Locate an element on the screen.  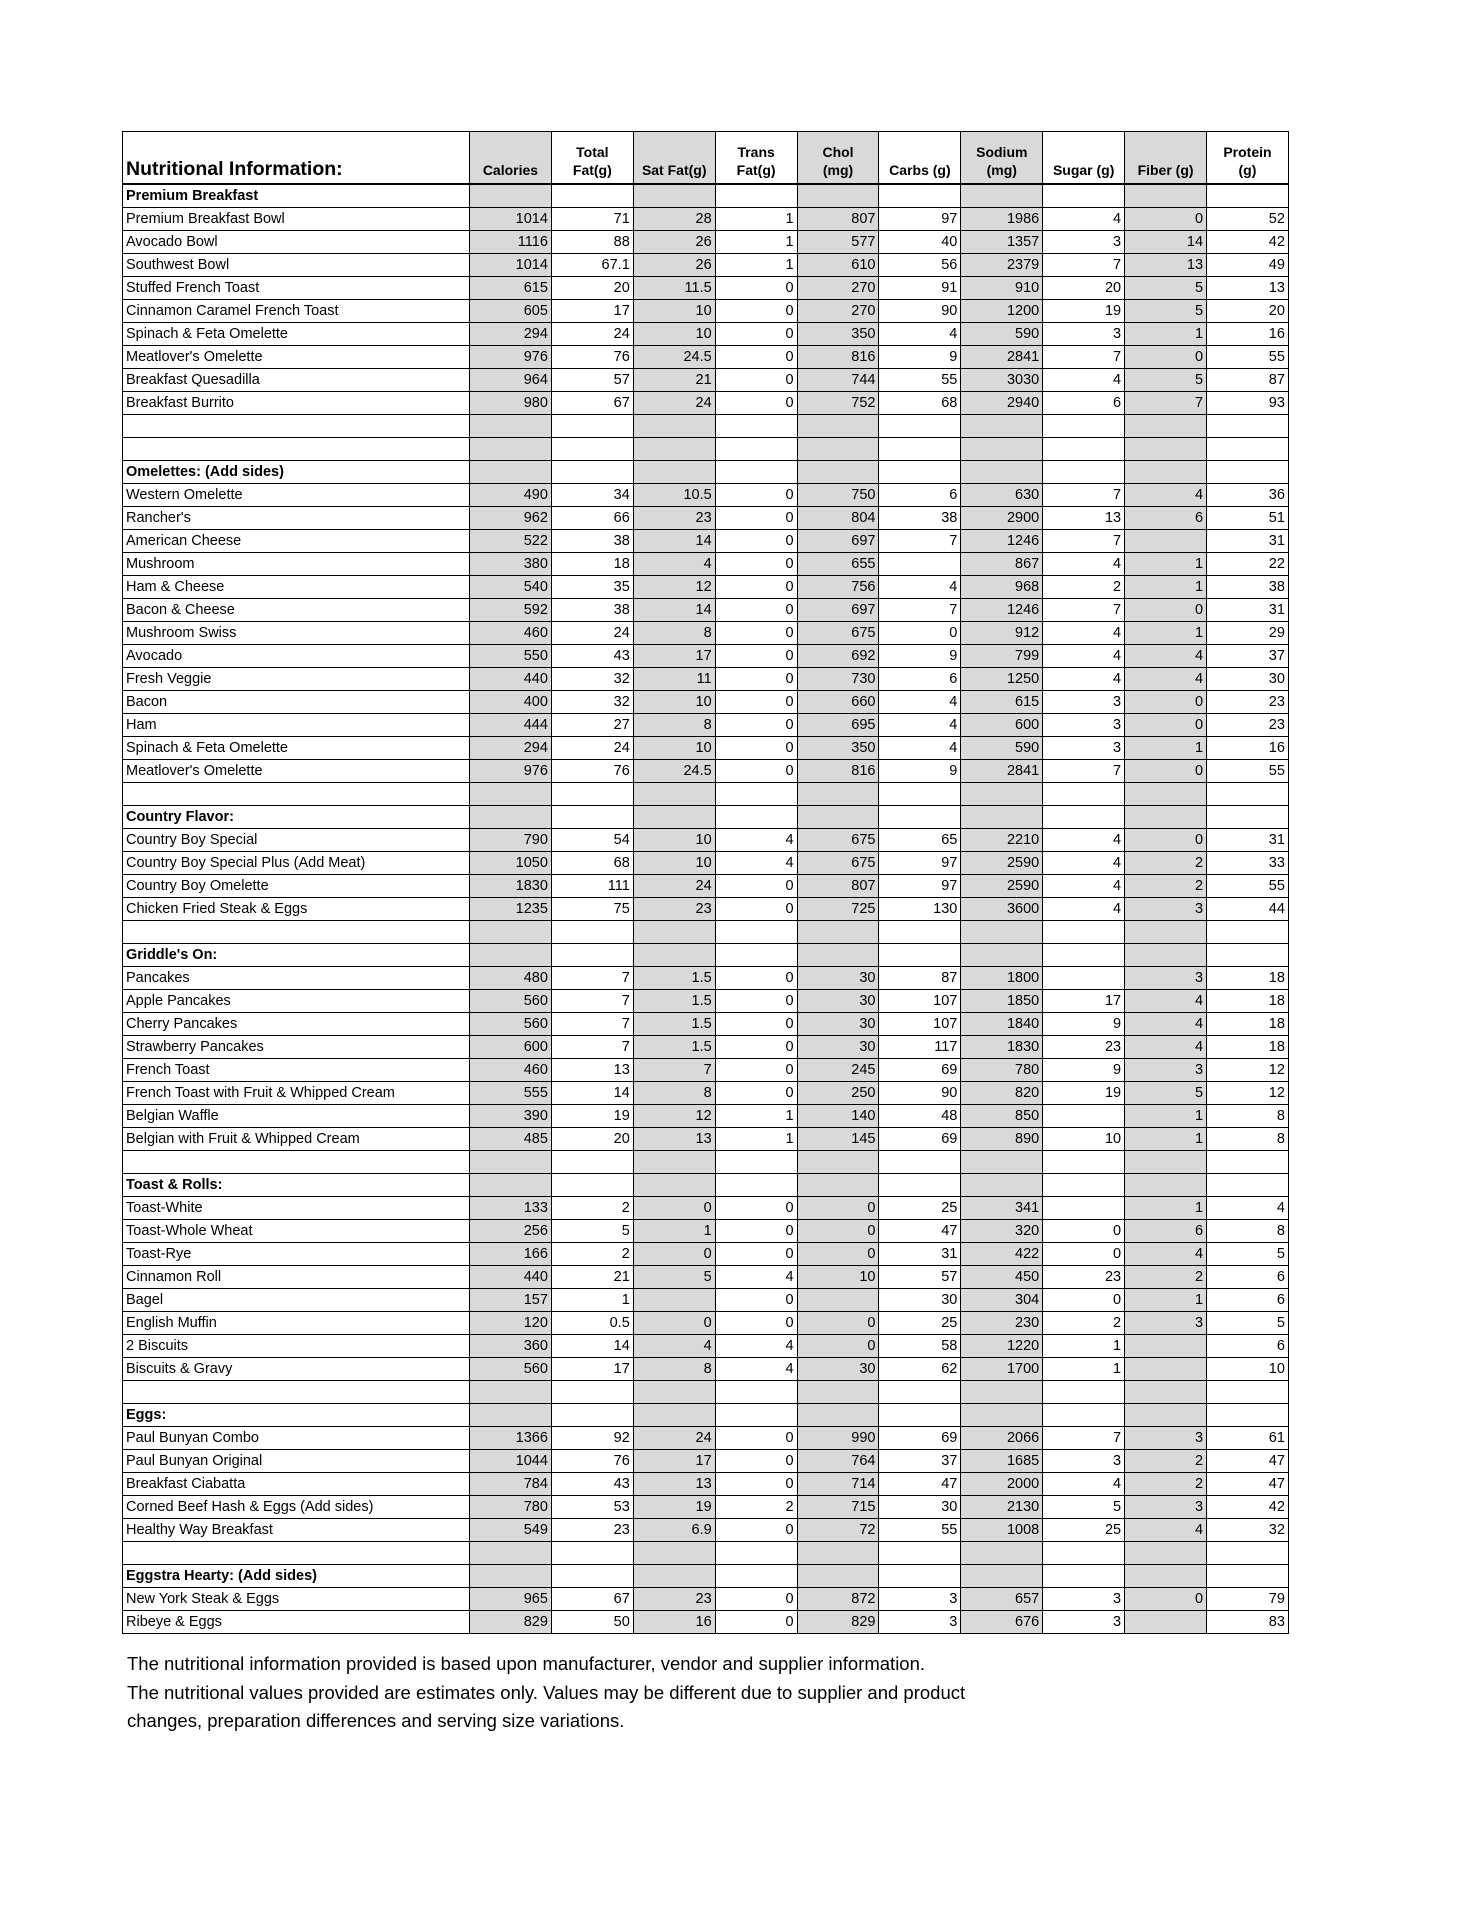
cell-carbs: 4 is located at coordinates (920, 748).